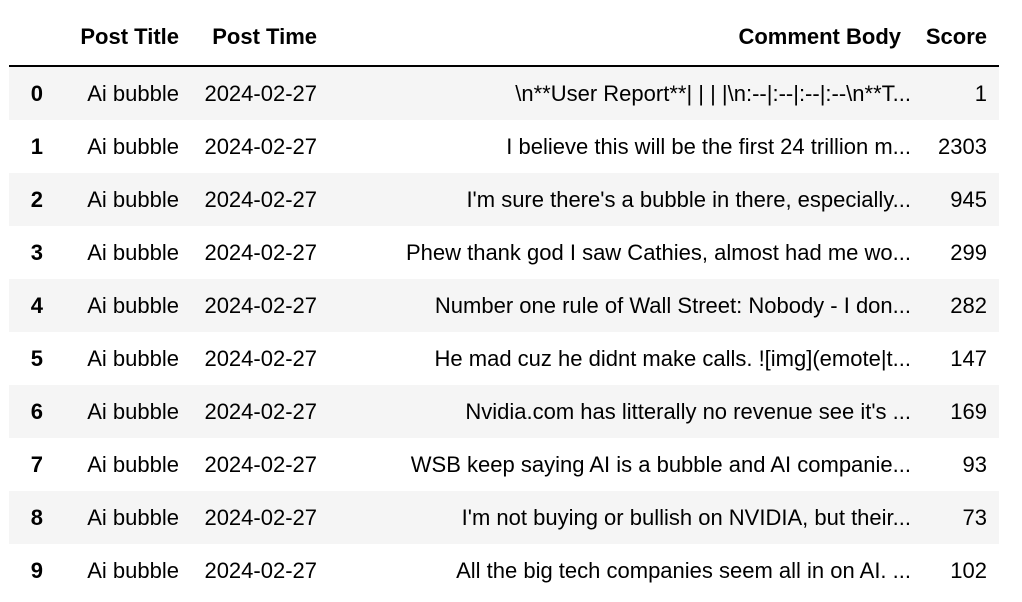 The image size is (1022, 602). I want to click on cell-score: 102, so click(968, 570).